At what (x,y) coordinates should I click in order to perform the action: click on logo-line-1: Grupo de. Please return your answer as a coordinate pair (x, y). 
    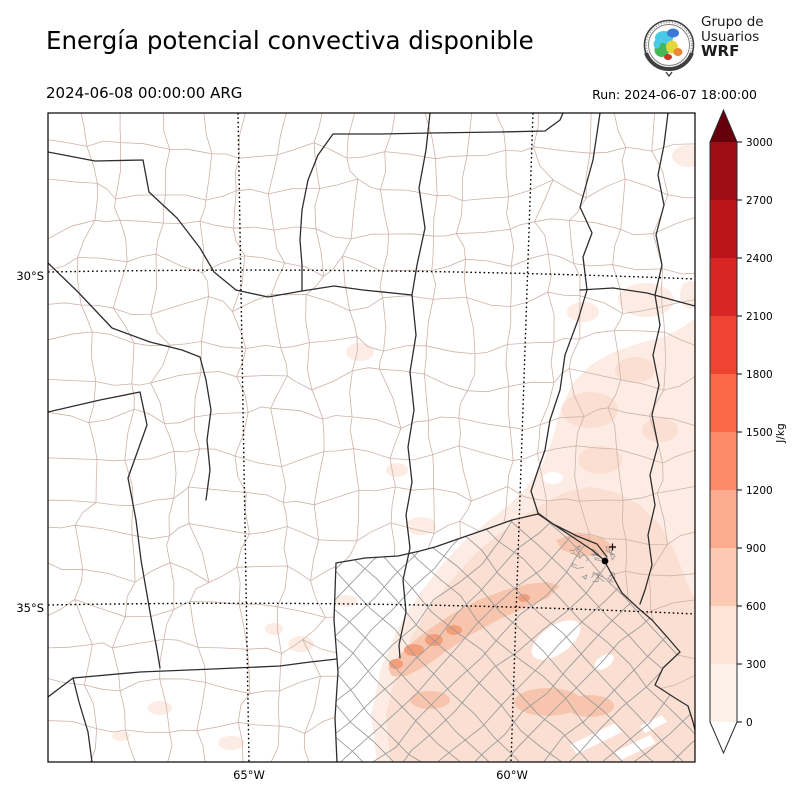
    Looking at the image, I should click on (732, 22).